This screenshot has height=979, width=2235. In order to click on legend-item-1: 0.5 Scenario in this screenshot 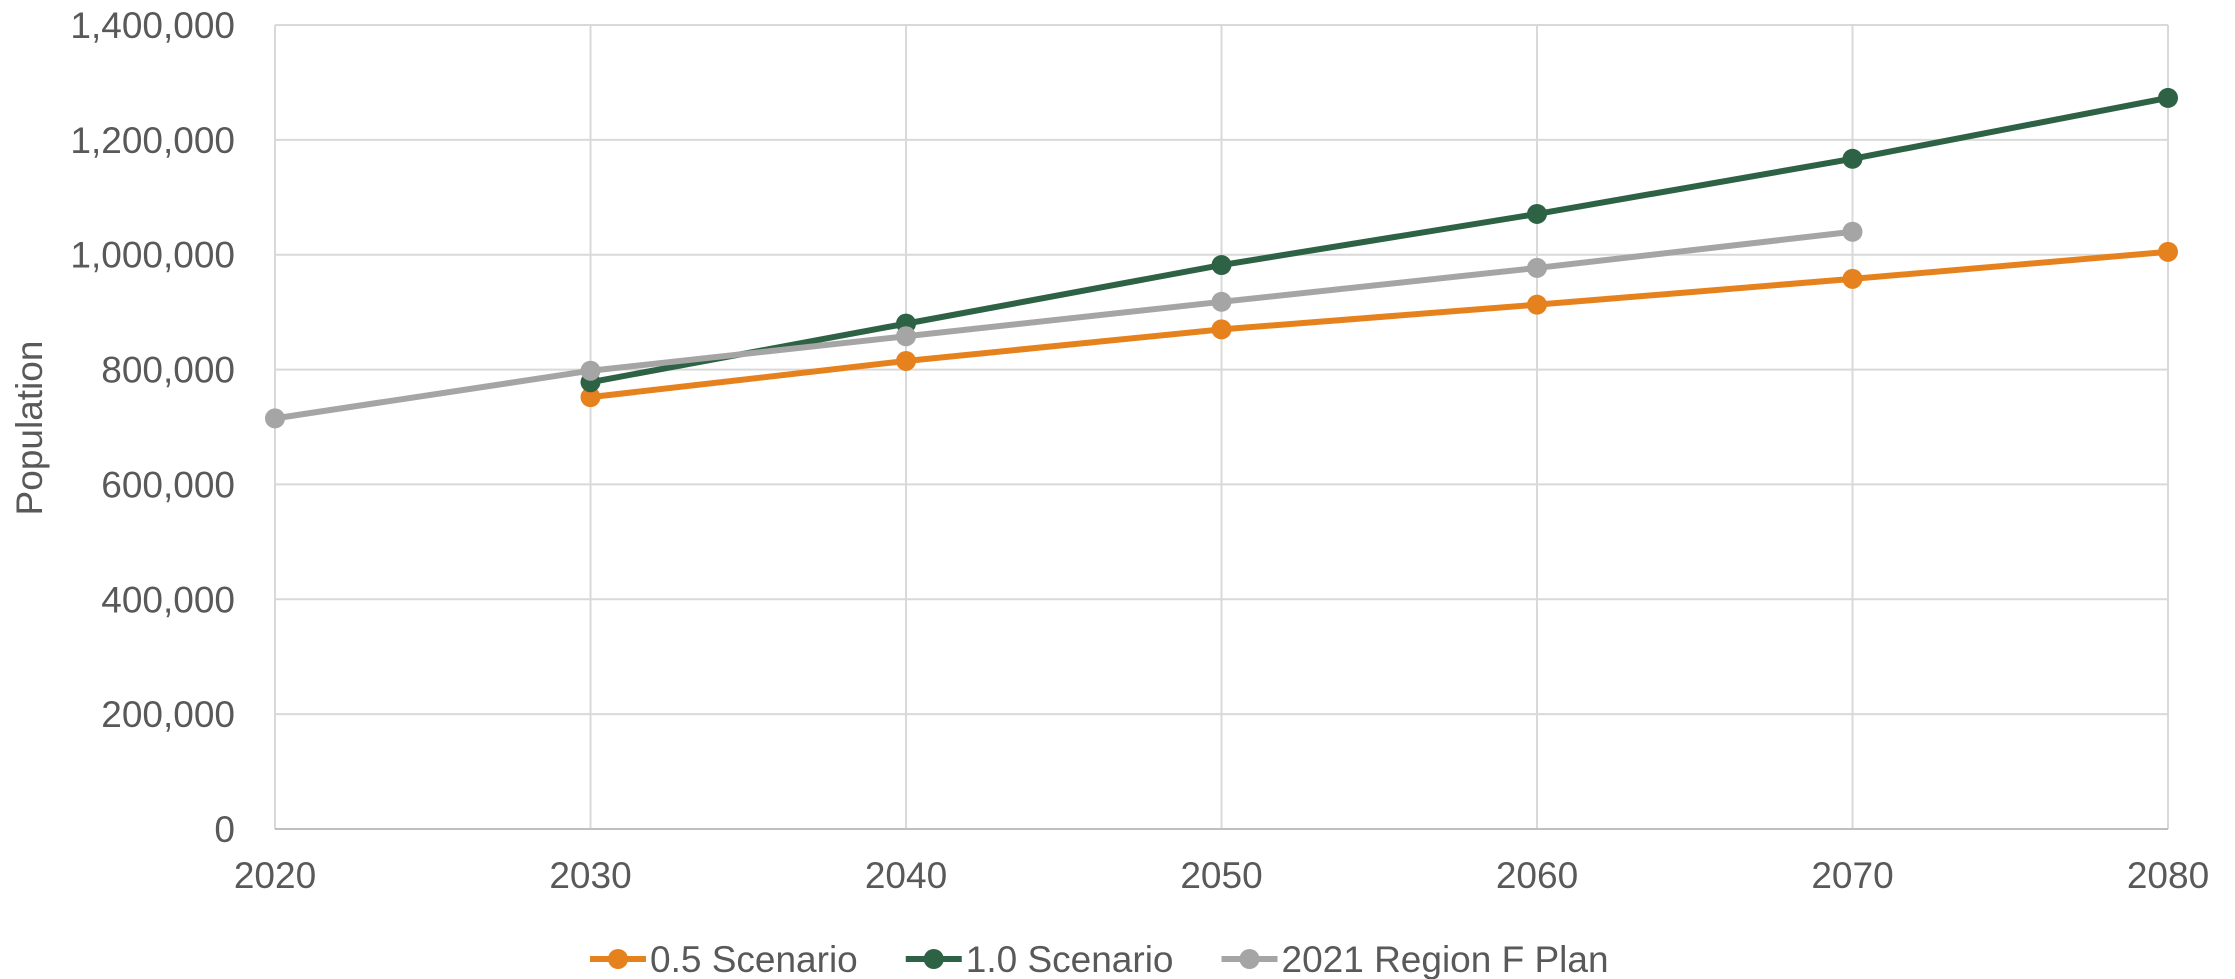, I will do `click(724, 959)`.